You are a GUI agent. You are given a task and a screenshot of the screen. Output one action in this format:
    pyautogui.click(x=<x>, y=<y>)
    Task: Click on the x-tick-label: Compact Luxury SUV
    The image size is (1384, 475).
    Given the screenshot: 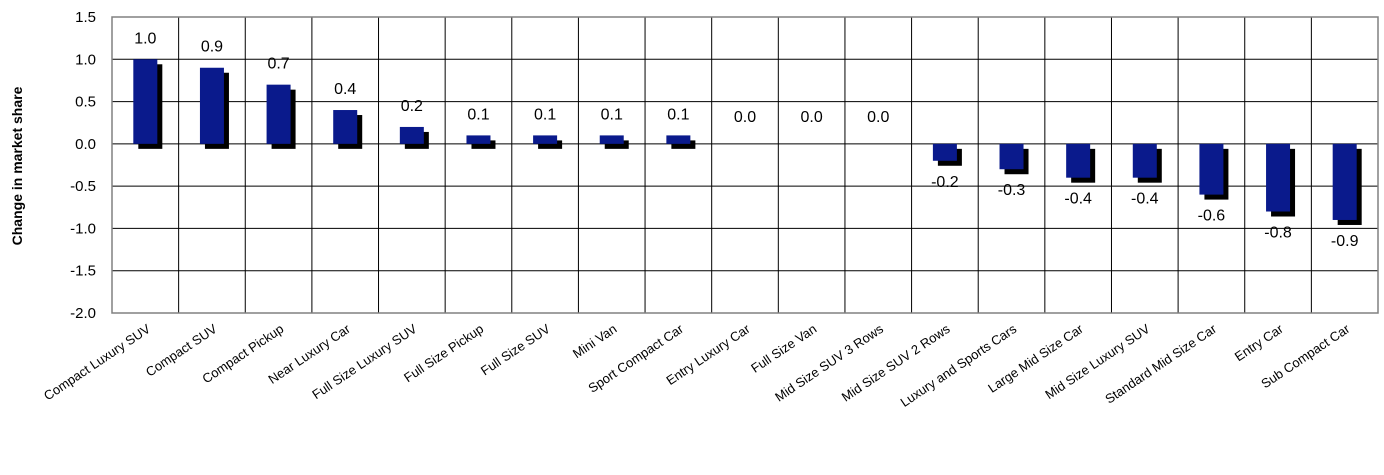 What is the action you would take?
    pyautogui.click(x=97, y=362)
    